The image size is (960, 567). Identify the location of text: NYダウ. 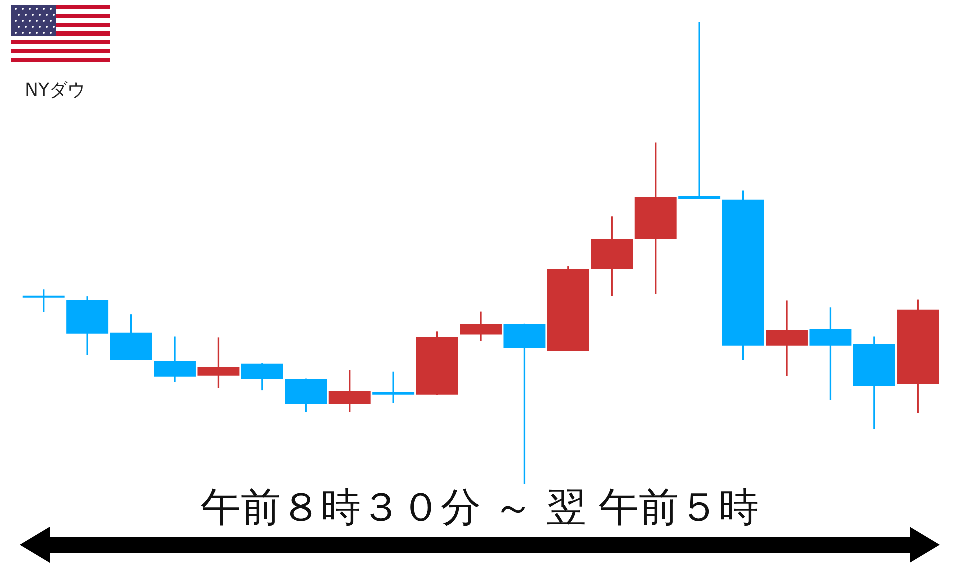
(55, 90).